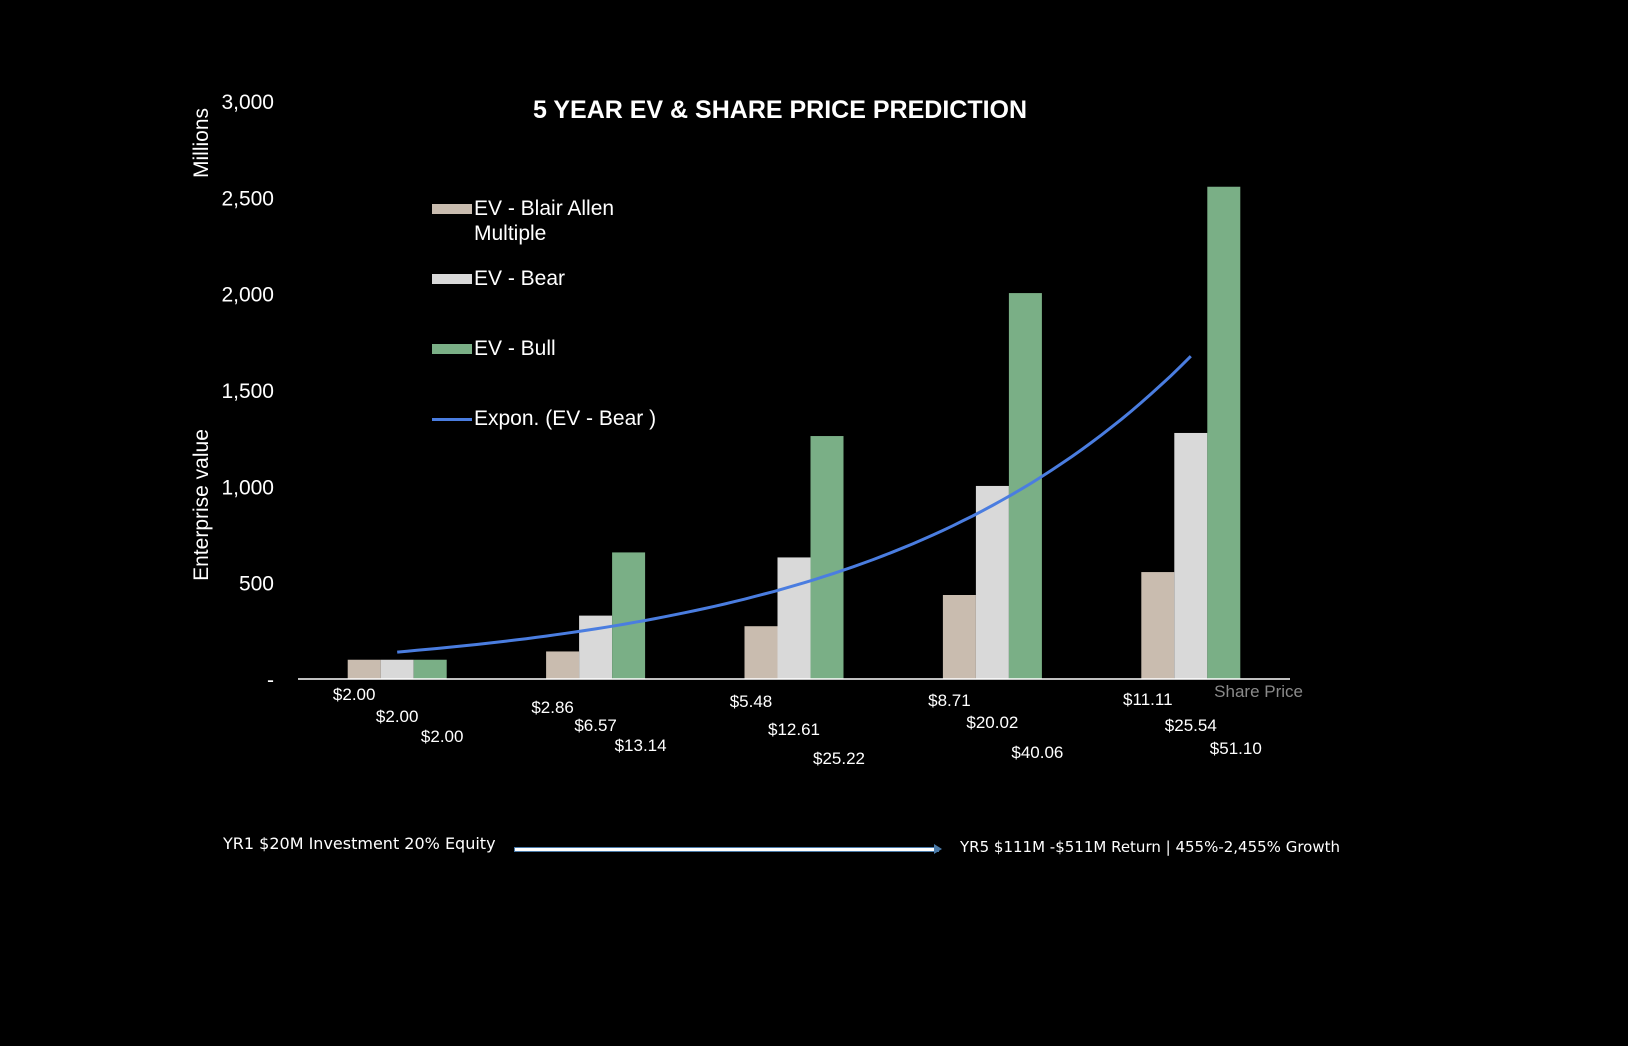 This screenshot has height=1046, width=1628. Describe the element at coordinates (1191, 725) in the screenshot. I see `data-label: $25.54` at that location.